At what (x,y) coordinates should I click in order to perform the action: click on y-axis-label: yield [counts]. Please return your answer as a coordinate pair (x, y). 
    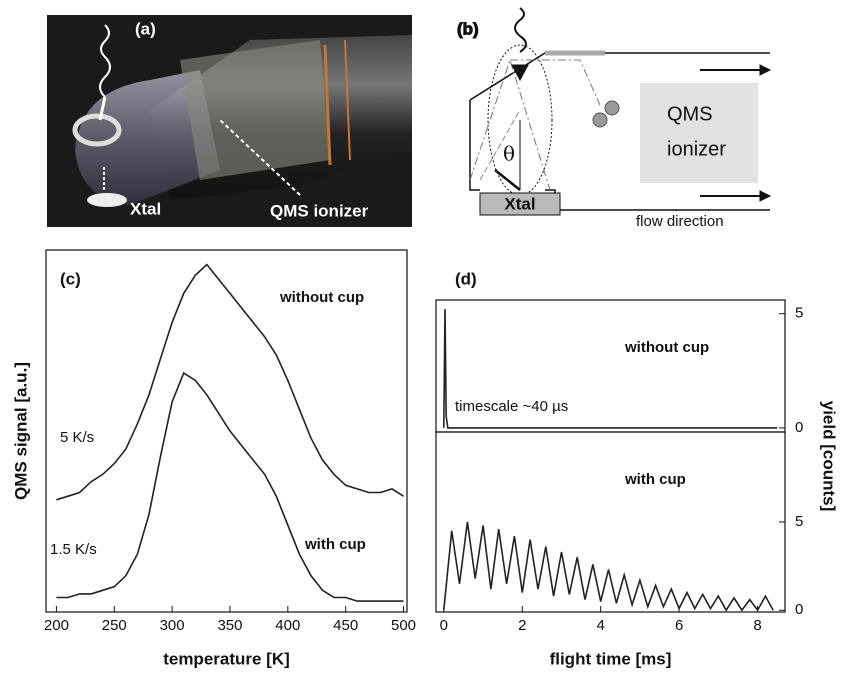
    Looking at the image, I should click on (829, 456).